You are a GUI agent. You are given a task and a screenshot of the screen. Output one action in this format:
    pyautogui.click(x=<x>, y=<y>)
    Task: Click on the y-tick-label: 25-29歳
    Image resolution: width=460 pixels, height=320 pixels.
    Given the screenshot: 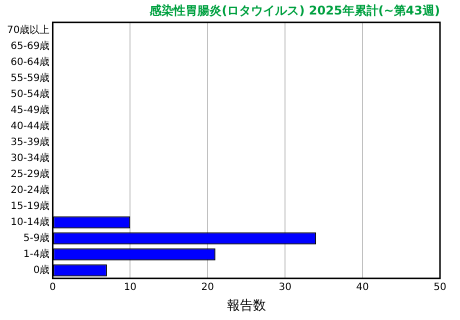 What is the action you would take?
    pyautogui.click(x=30, y=174)
    